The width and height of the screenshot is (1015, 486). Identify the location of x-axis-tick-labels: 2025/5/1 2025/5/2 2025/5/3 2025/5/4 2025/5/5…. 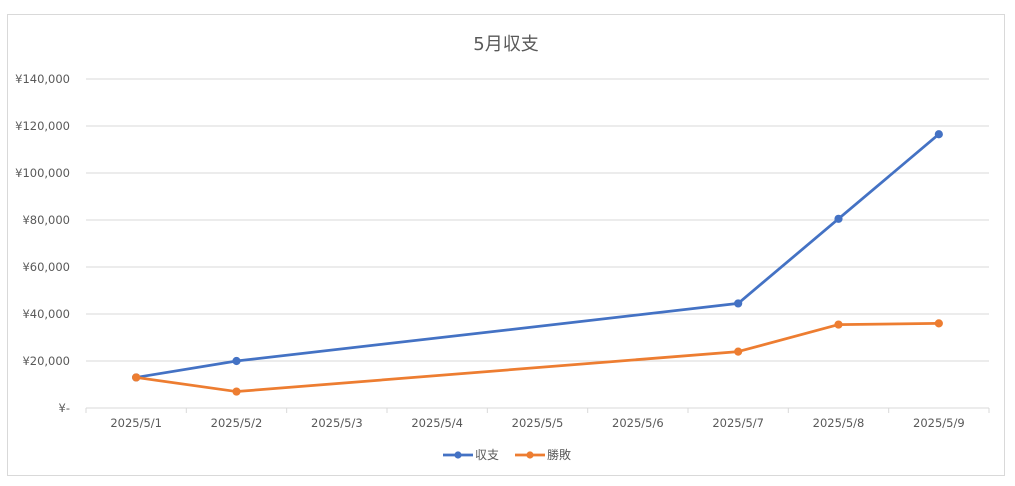
(537, 423).